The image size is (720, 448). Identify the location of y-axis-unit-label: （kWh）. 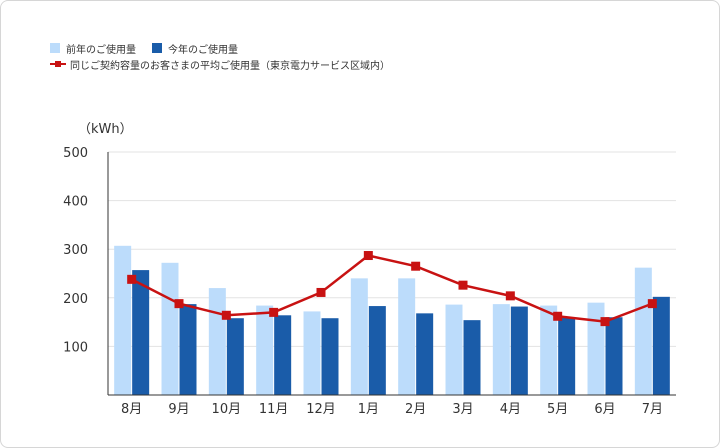
(105, 129).